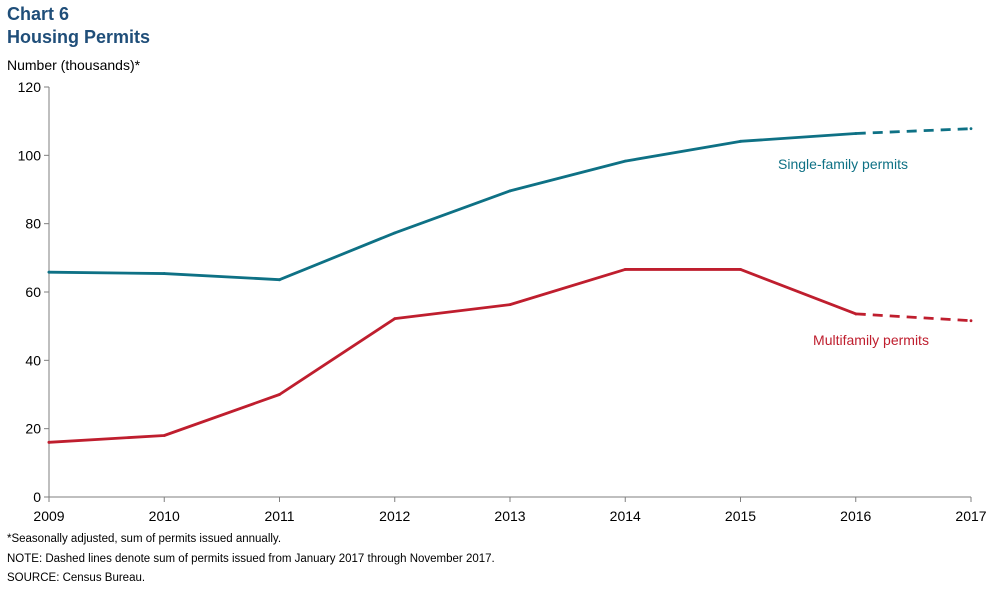 Image resolution: width=997 pixels, height=590 pixels. I want to click on series-label: Multifamily permits, so click(871, 340).